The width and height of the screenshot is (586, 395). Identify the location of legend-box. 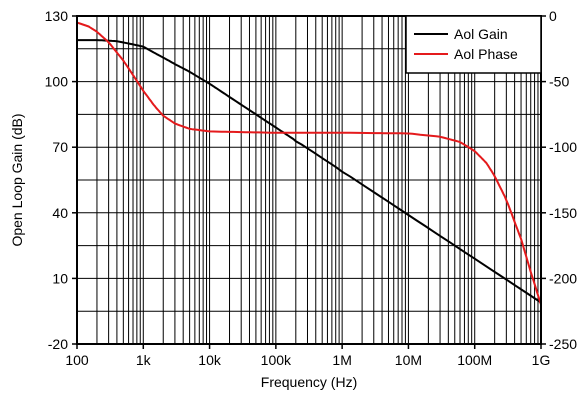
(473, 44).